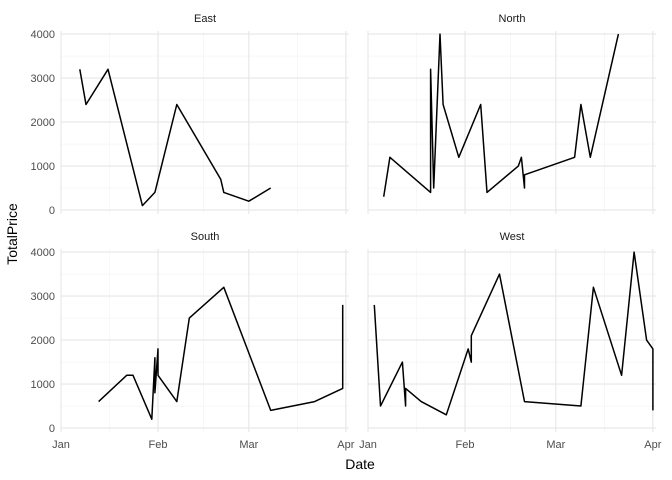 The height and width of the screenshot is (480, 672). Describe the element at coordinates (205, 237) in the screenshot. I see `facet-label-south: South` at that location.